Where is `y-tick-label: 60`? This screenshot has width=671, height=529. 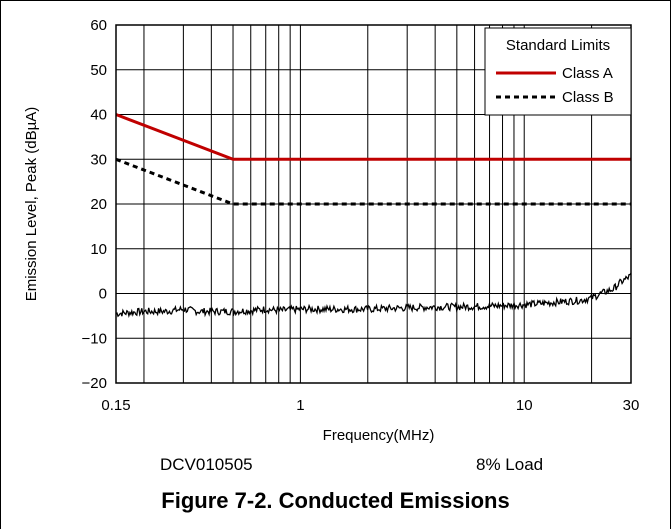
y-tick-label: 60 is located at coordinates (98, 25).